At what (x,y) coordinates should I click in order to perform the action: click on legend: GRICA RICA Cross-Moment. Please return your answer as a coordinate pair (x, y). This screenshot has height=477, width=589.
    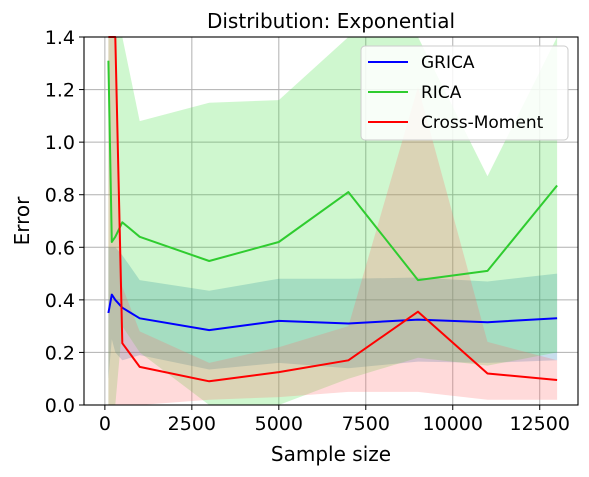
    Looking at the image, I should click on (464, 93).